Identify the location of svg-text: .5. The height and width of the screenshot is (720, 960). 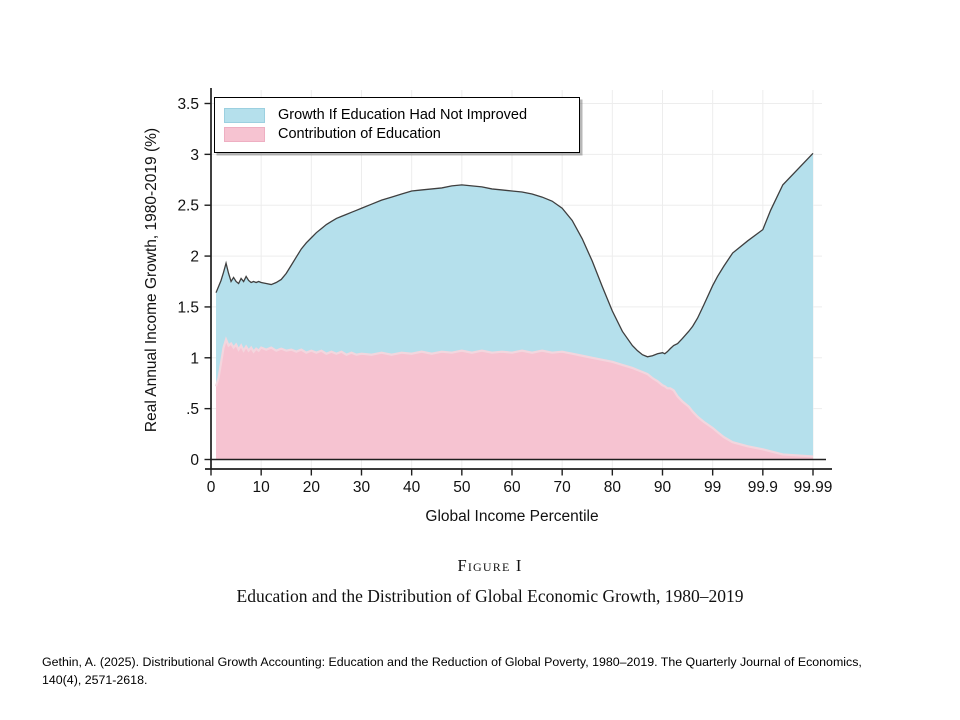
(192, 409).